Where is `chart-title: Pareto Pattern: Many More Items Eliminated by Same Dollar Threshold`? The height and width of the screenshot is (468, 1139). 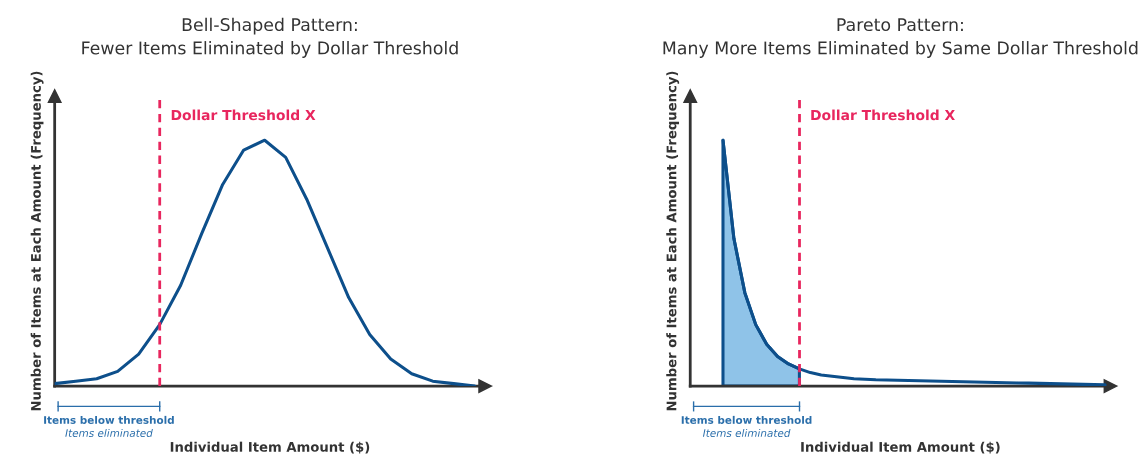 chart-title: Pareto Pattern: Many More Items Eliminated by Same Dollar Threshold is located at coordinates (900, 38).